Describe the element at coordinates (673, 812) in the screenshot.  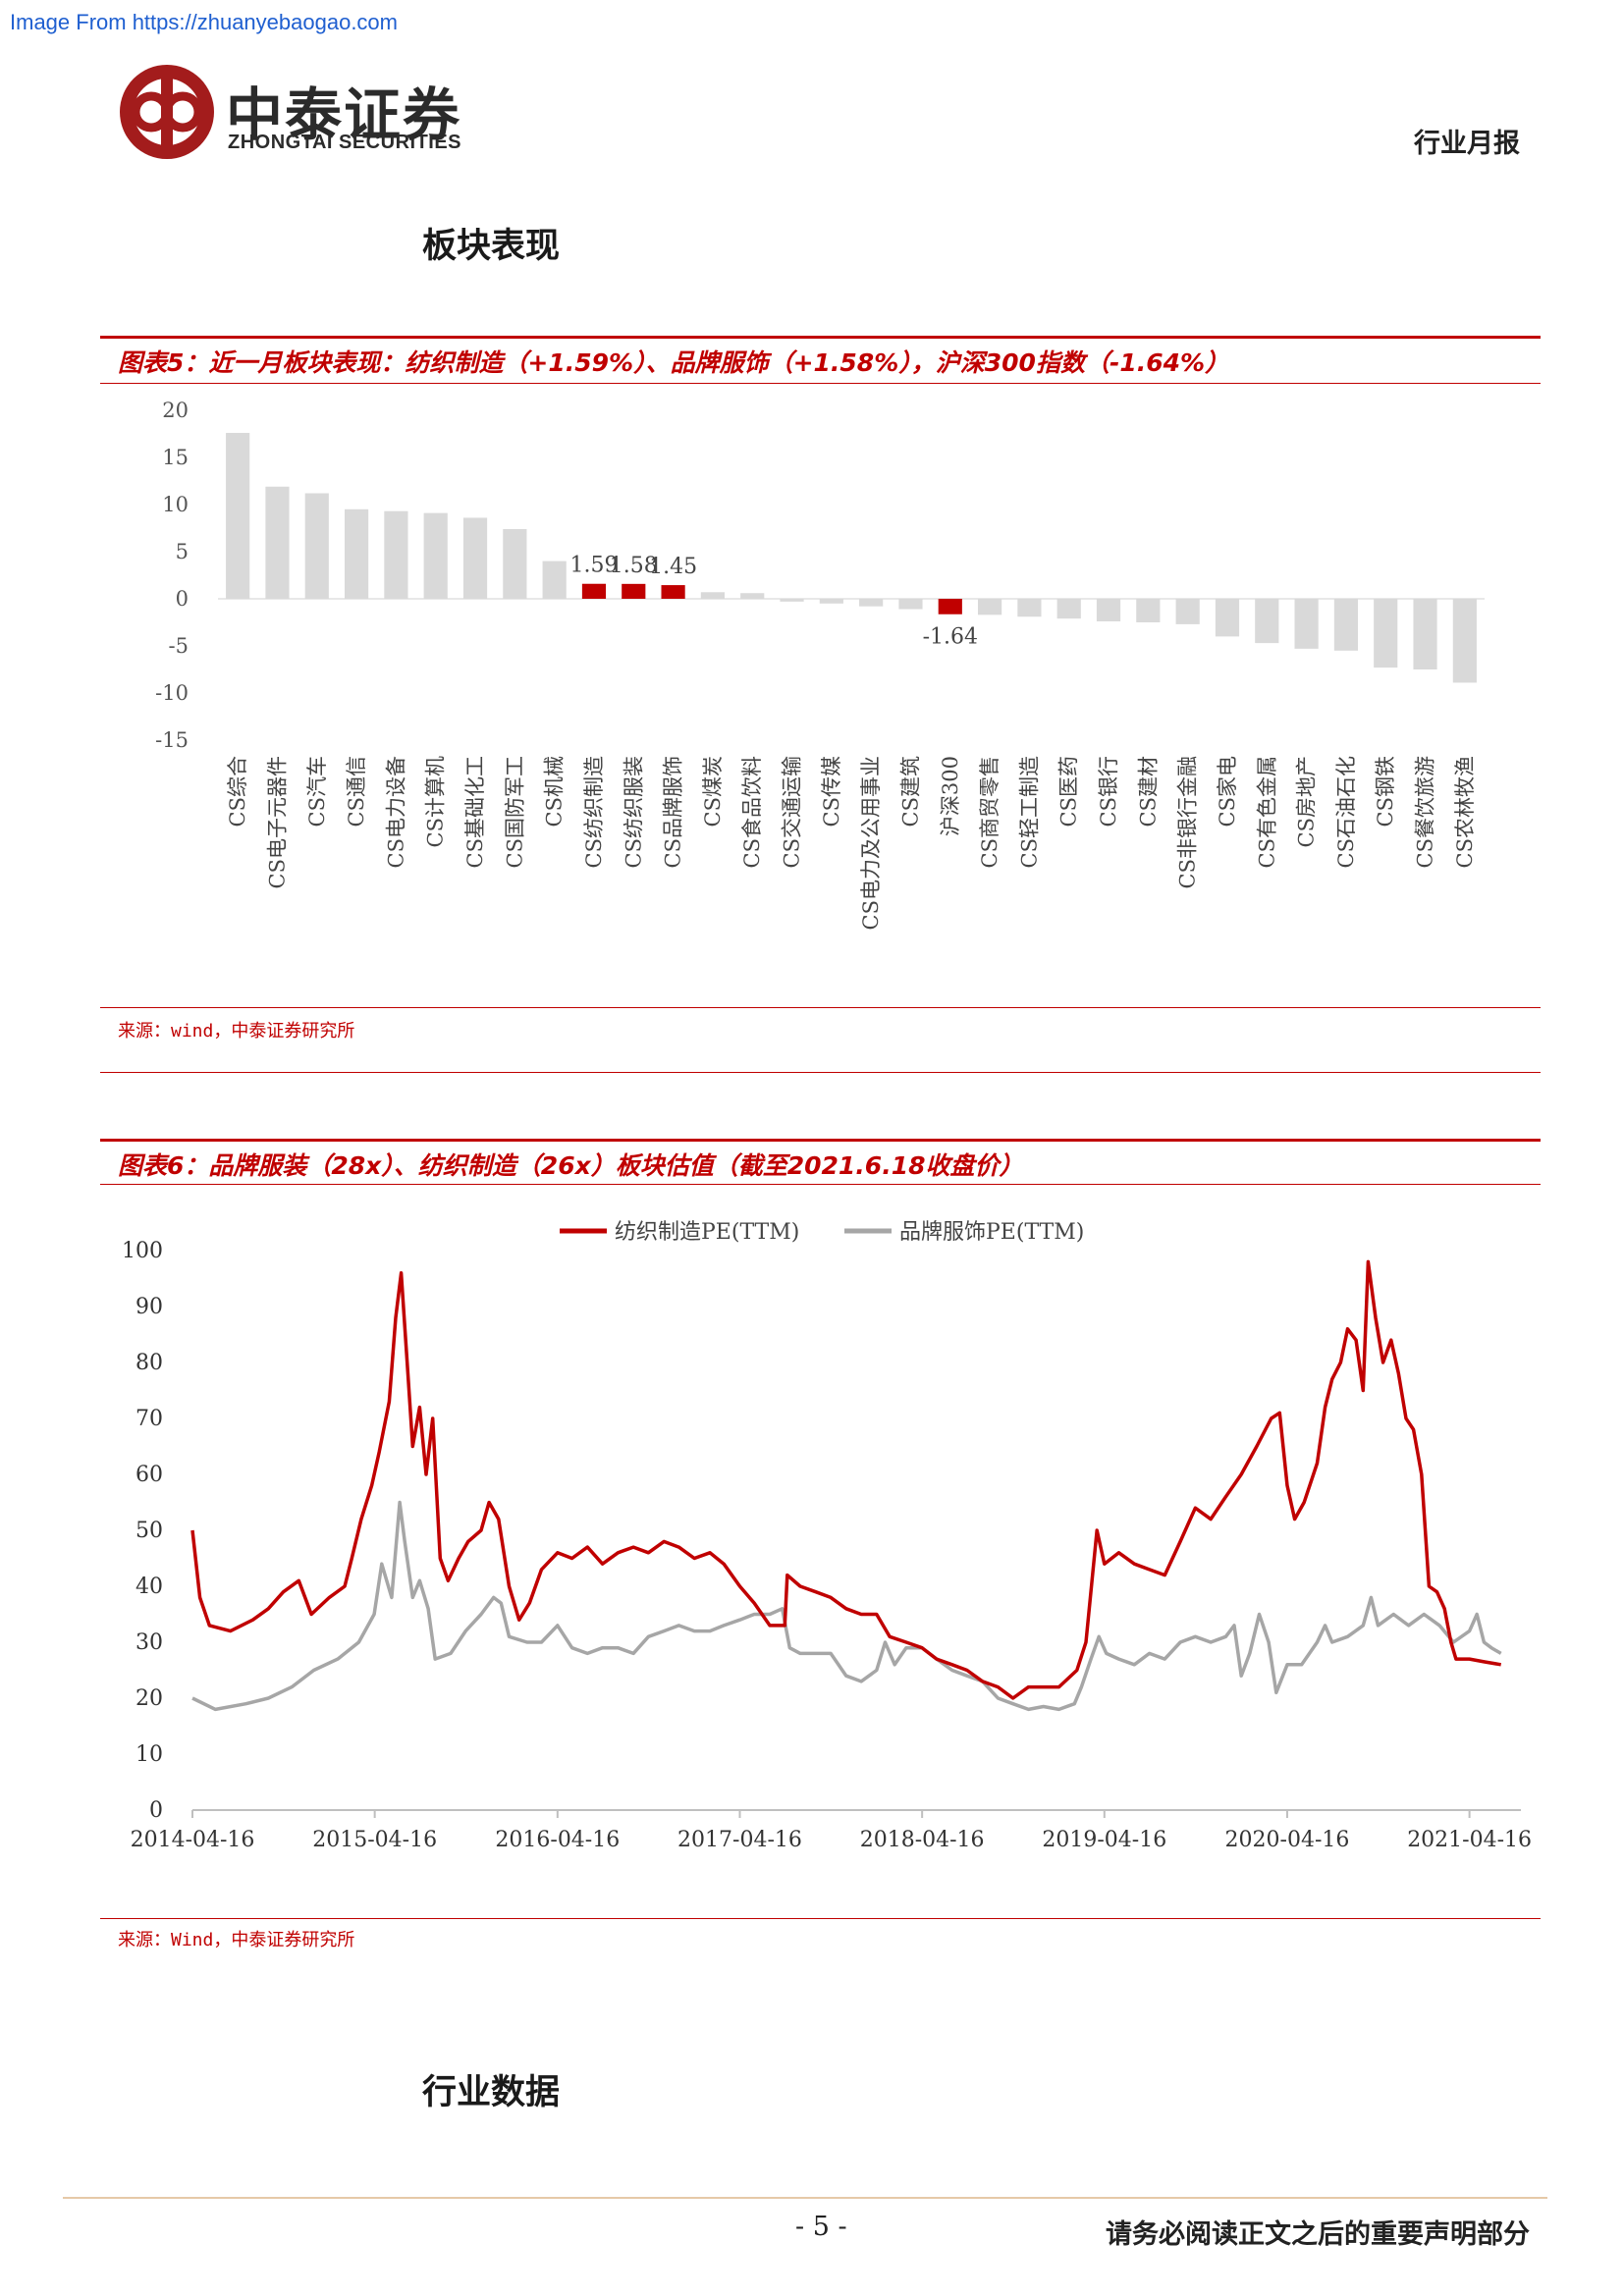
I see `x-tick-label: CS品牌服饰` at that location.